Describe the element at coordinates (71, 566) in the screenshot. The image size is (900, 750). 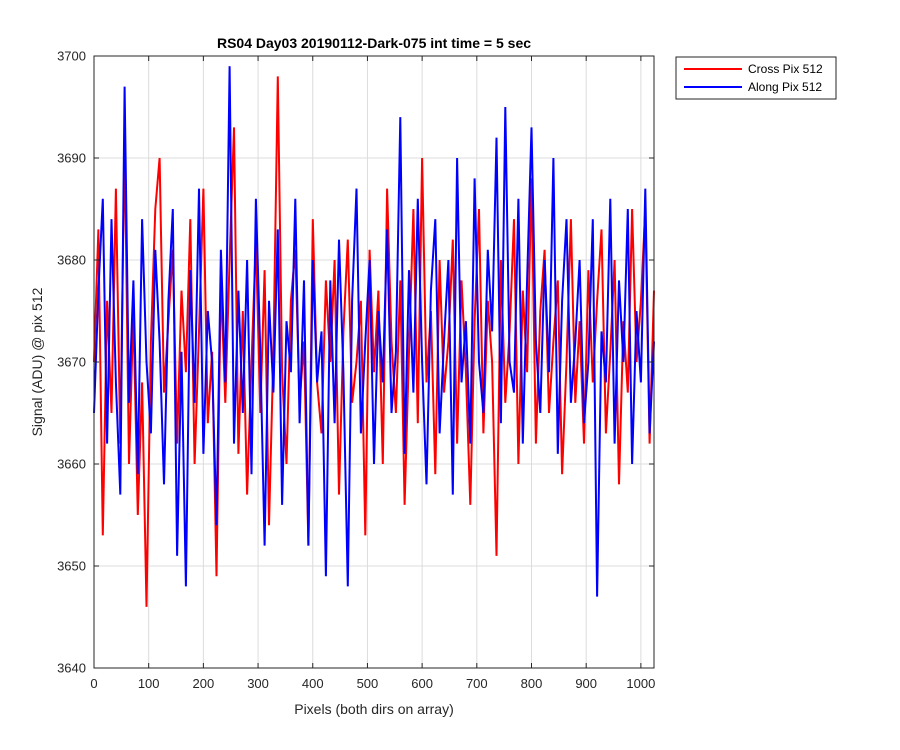
I see `y-tick-label: 3650` at that location.